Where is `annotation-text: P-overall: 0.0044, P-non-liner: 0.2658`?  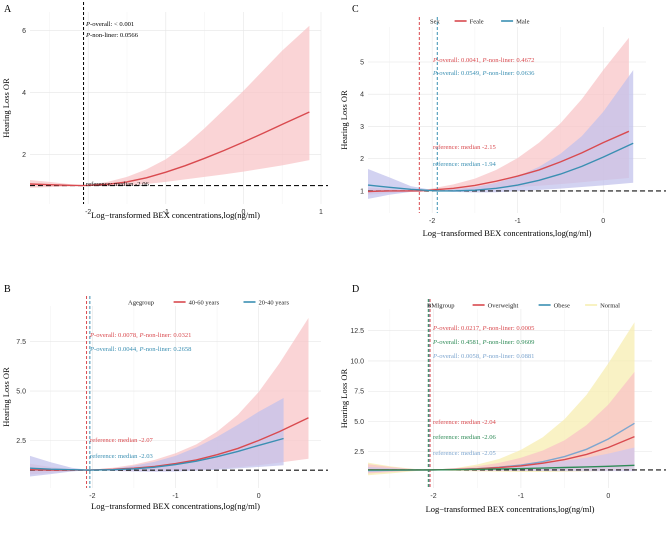
annotation-text: P-overall: 0.0044, P-non-liner: 0.2658 is located at coordinates (140, 349).